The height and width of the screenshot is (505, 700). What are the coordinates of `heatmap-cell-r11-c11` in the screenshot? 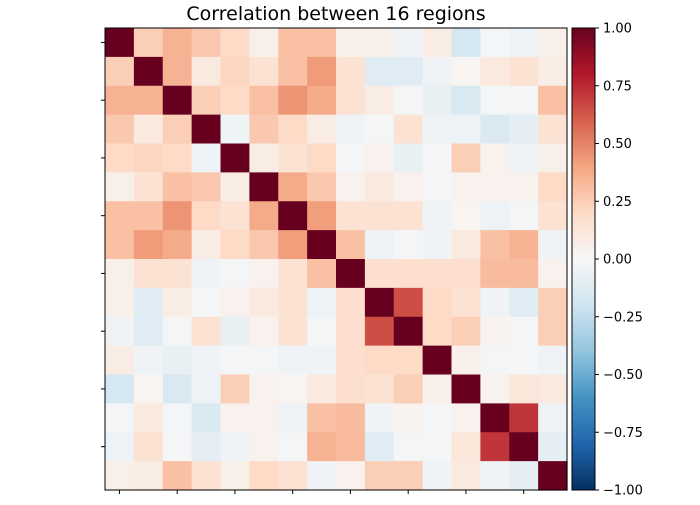 It's located at (437, 360).